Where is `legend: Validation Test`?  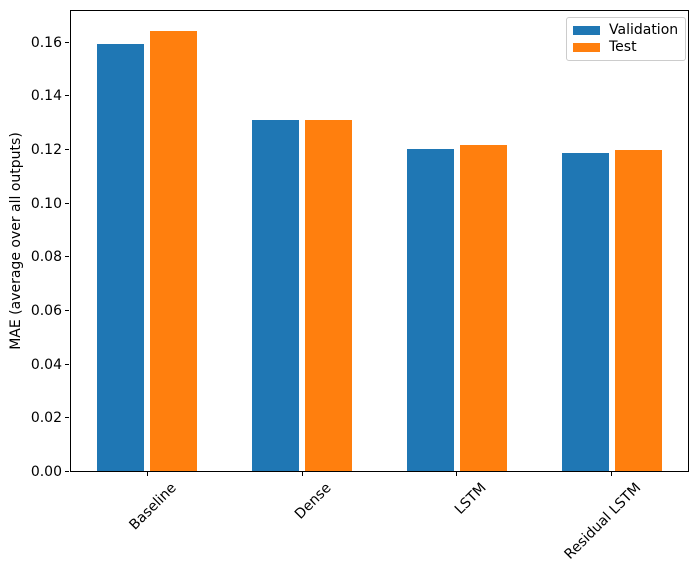 legend: Validation Test is located at coordinates (626, 39).